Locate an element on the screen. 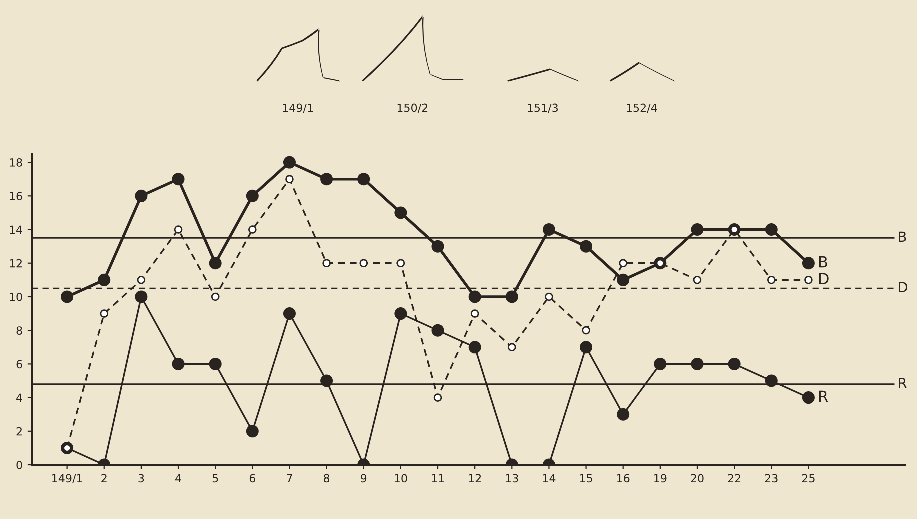  x-tick-label: 7 is located at coordinates (289, 478).